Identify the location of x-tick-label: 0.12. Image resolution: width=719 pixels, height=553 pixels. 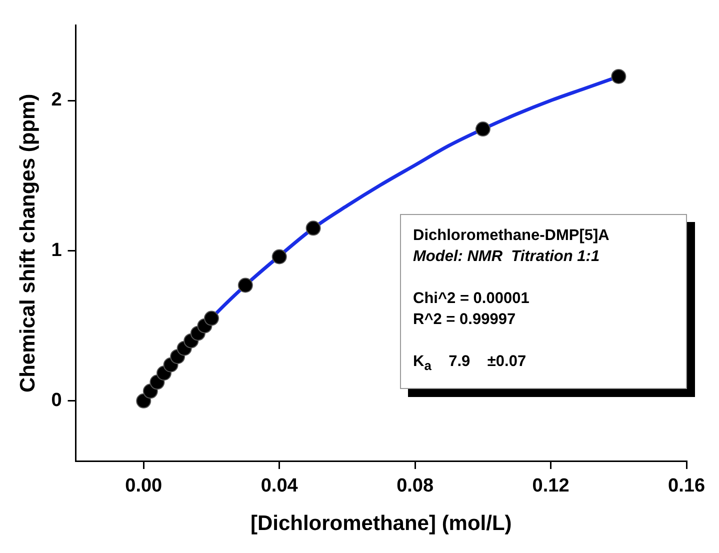
(551, 486).